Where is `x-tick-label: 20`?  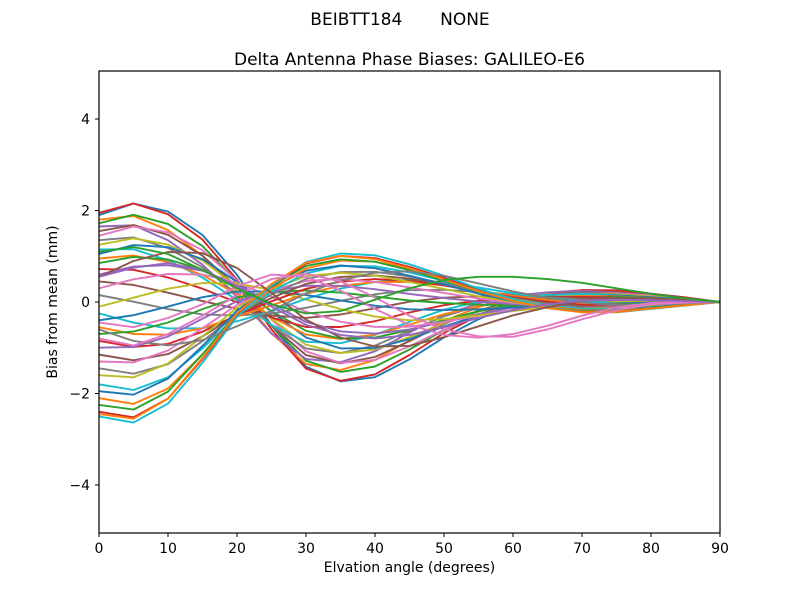 x-tick-label: 20 is located at coordinates (237, 549).